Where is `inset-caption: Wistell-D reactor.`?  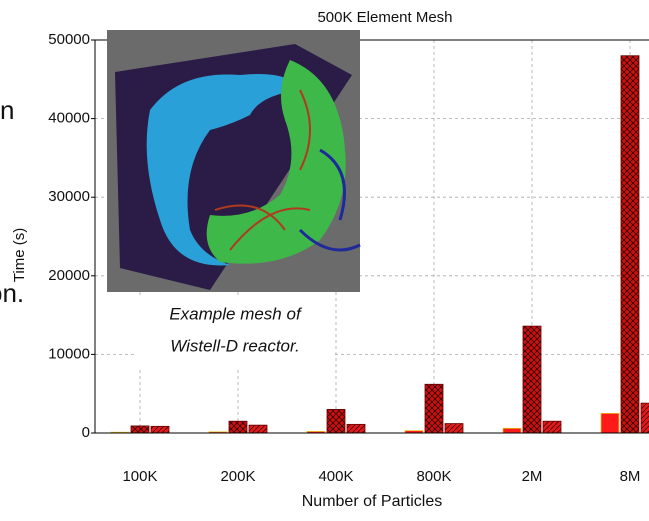
inset-caption: Wistell-D reactor. is located at coordinates (235, 345).